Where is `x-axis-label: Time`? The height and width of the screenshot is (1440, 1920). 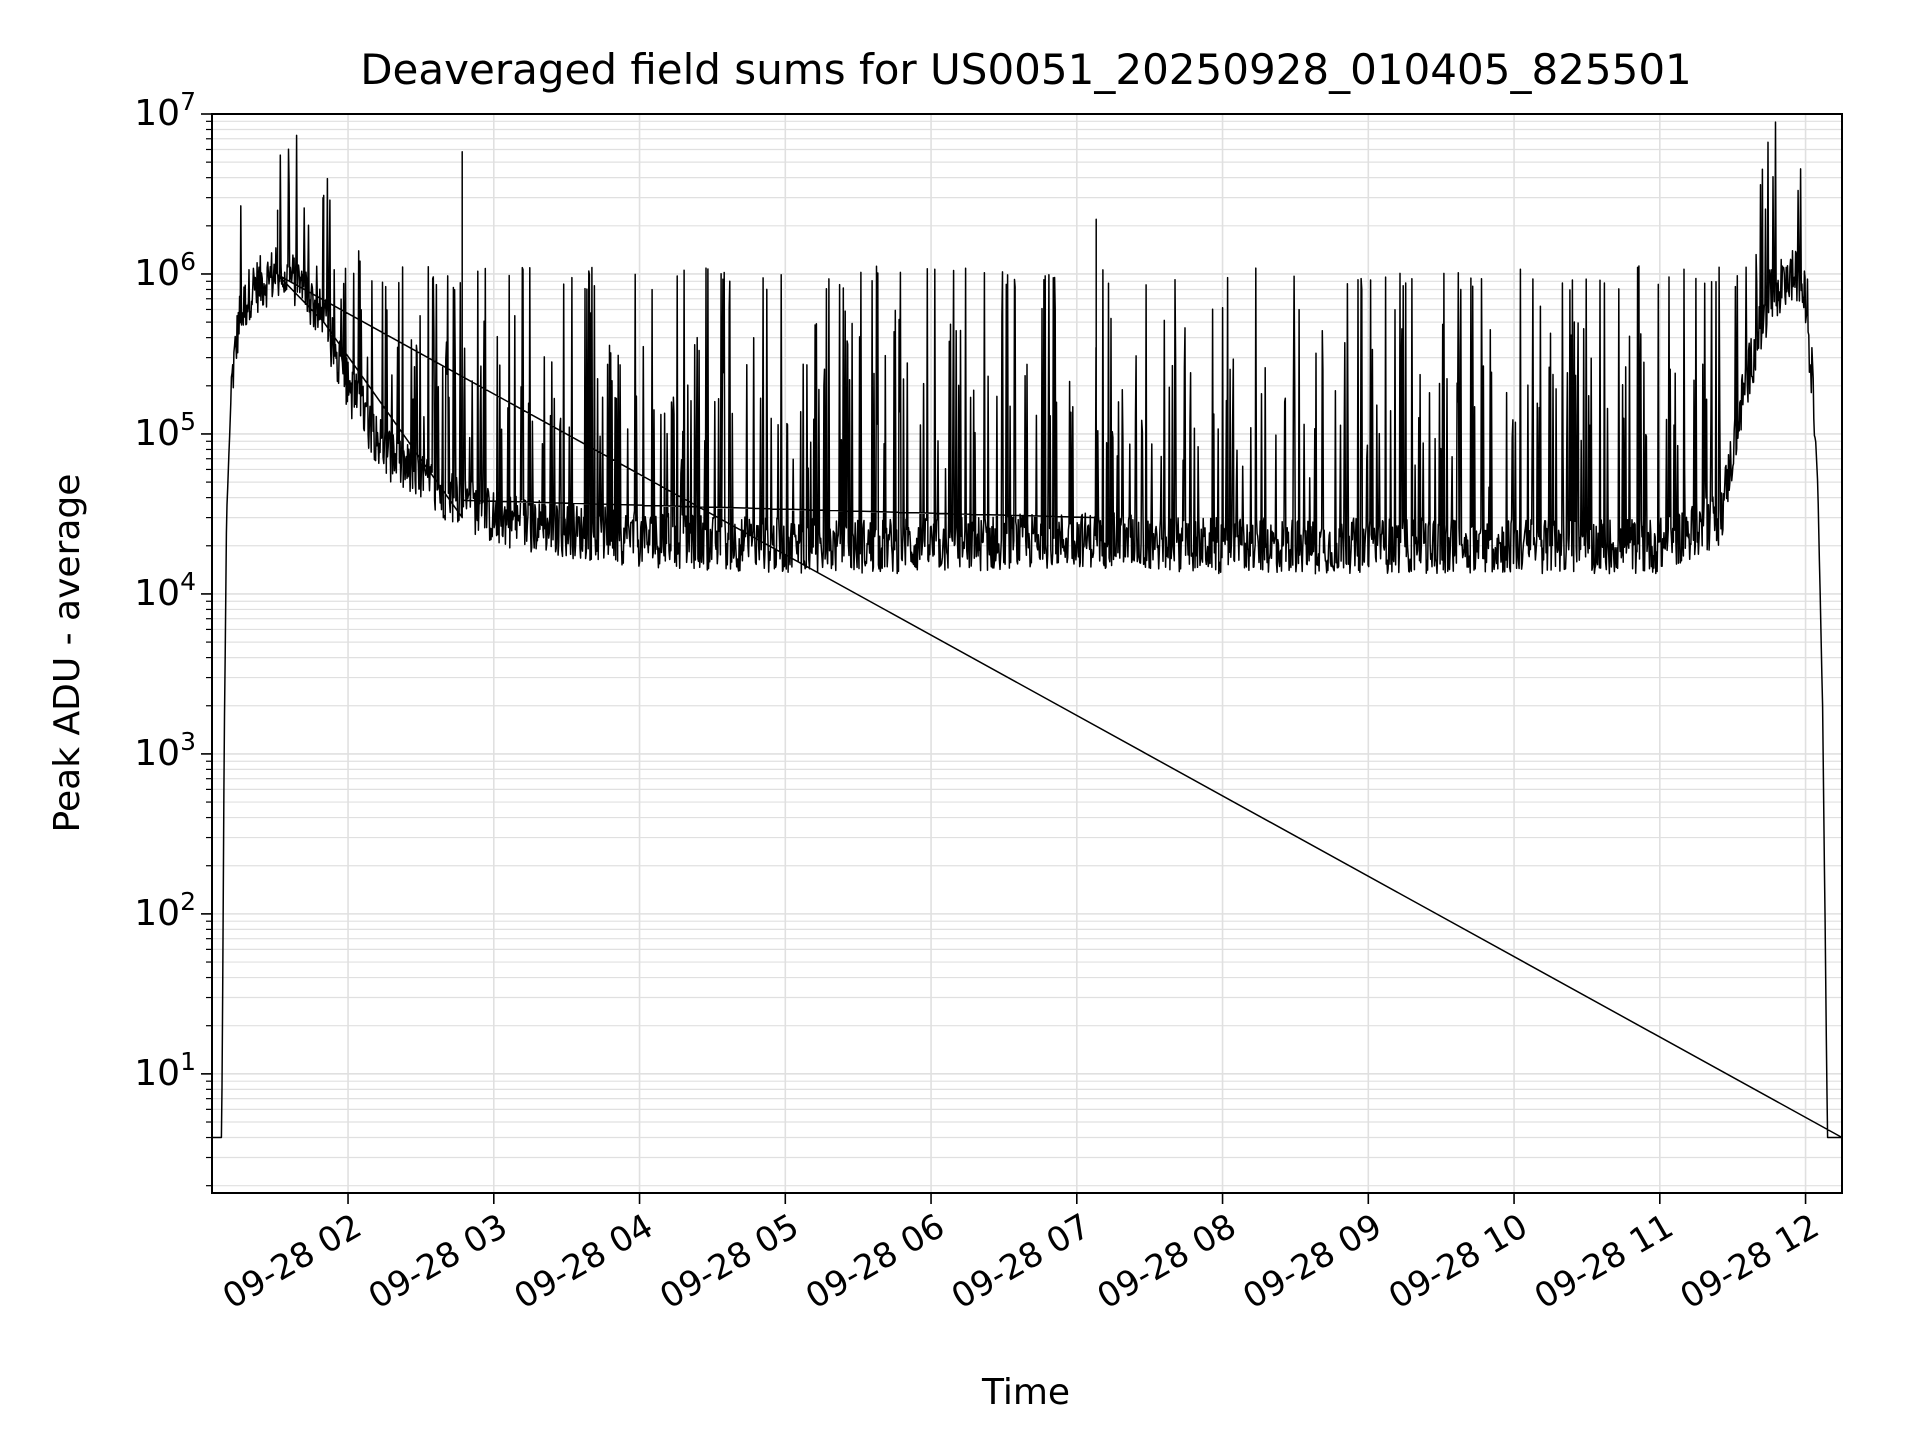 x-axis-label: Time is located at coordinates (1025, 1392).